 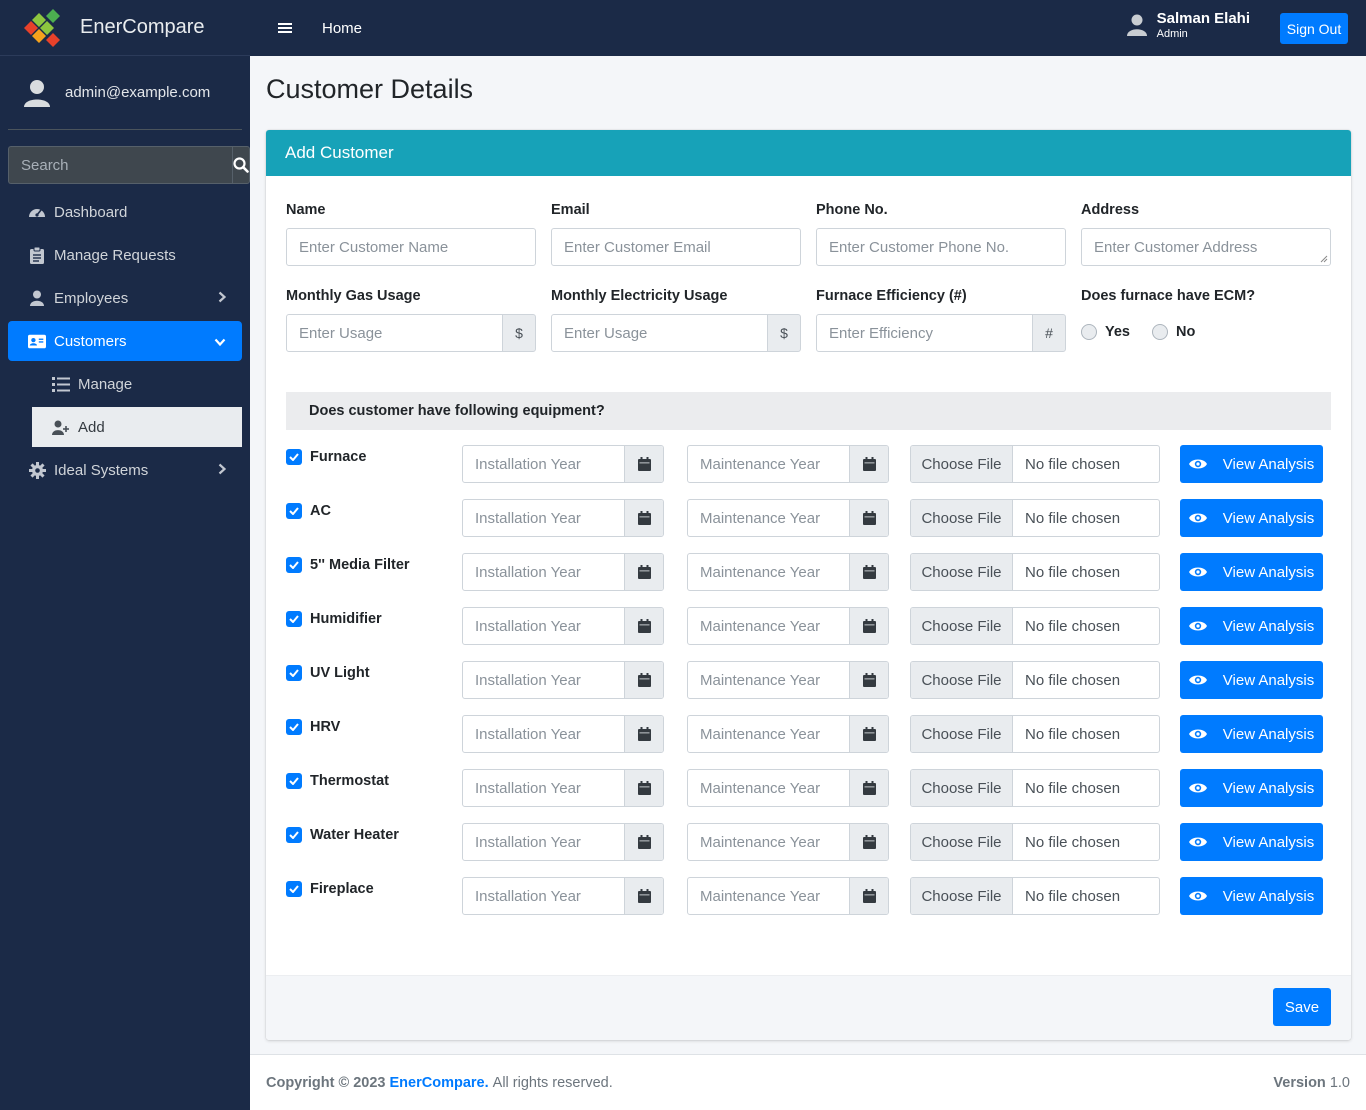 I want to click on sidebar-item-add: Add, so click(x=137, y=427).